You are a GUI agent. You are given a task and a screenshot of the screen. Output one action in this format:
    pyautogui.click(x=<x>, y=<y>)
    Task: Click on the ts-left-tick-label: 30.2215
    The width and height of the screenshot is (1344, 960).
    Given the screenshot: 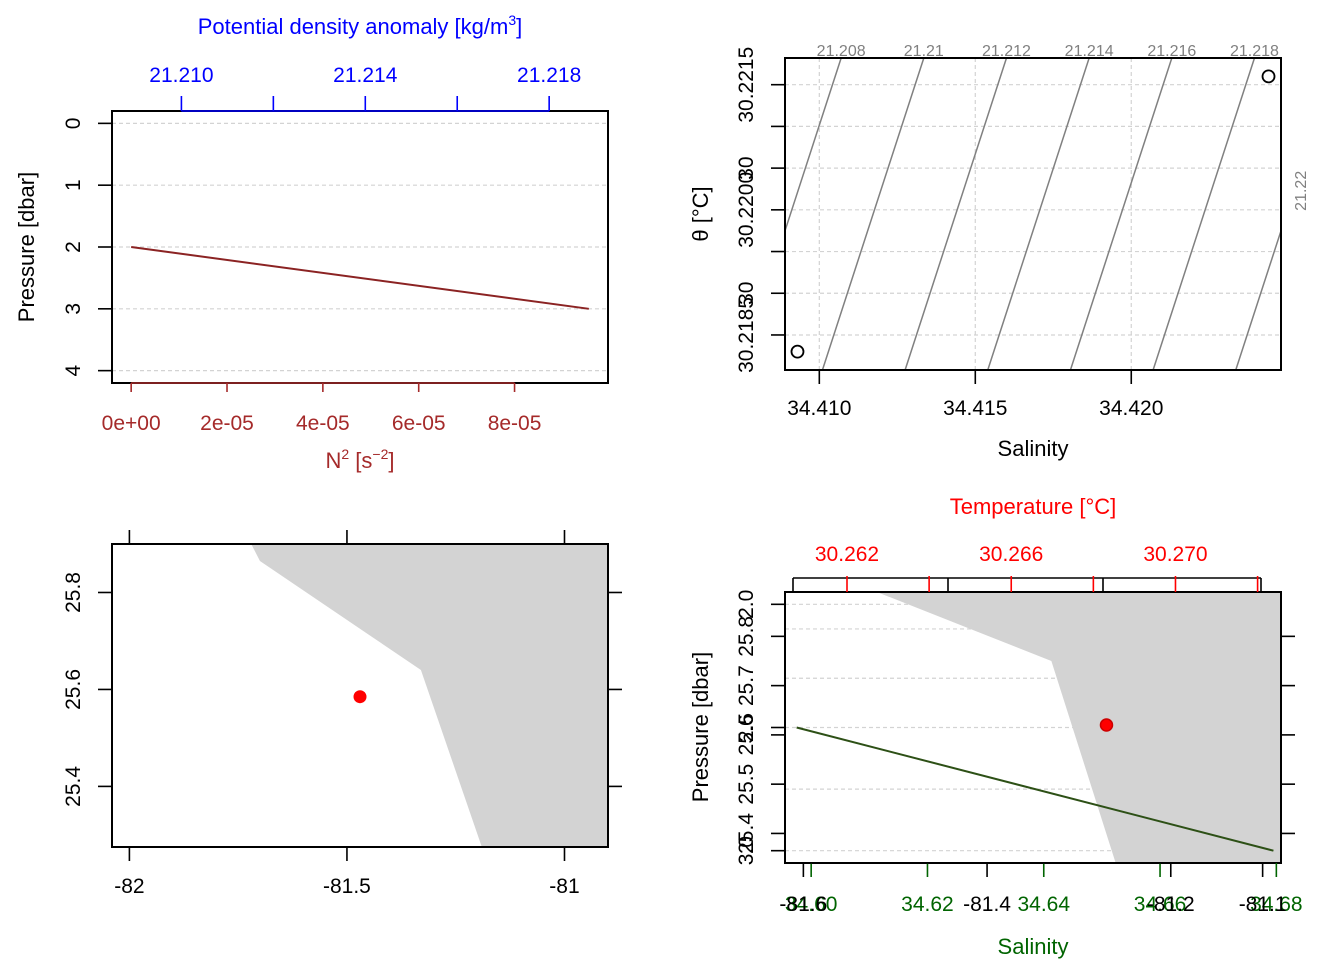 What is the action you would take?
    pyautogui.click(x=746, y=85)
    